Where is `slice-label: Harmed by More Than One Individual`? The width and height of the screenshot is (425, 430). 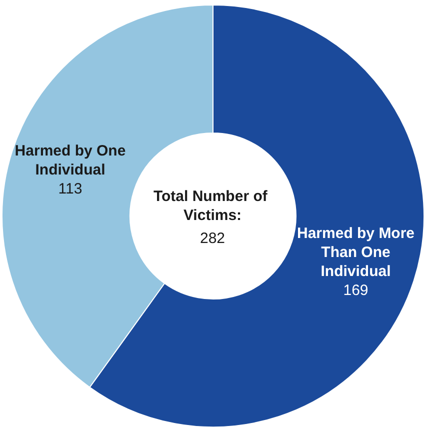 slice-label: Harmed by More Than One Individual is located at coordinates (355, 252).